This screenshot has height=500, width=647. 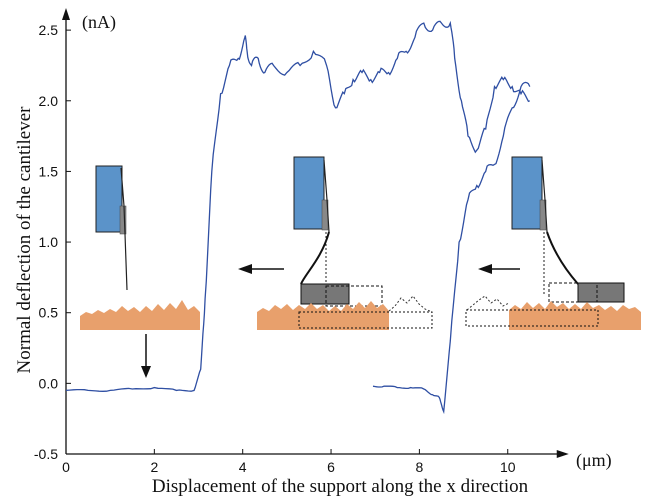 I want to click on y-tick-label: 2.0, so click(x=49, y=101).